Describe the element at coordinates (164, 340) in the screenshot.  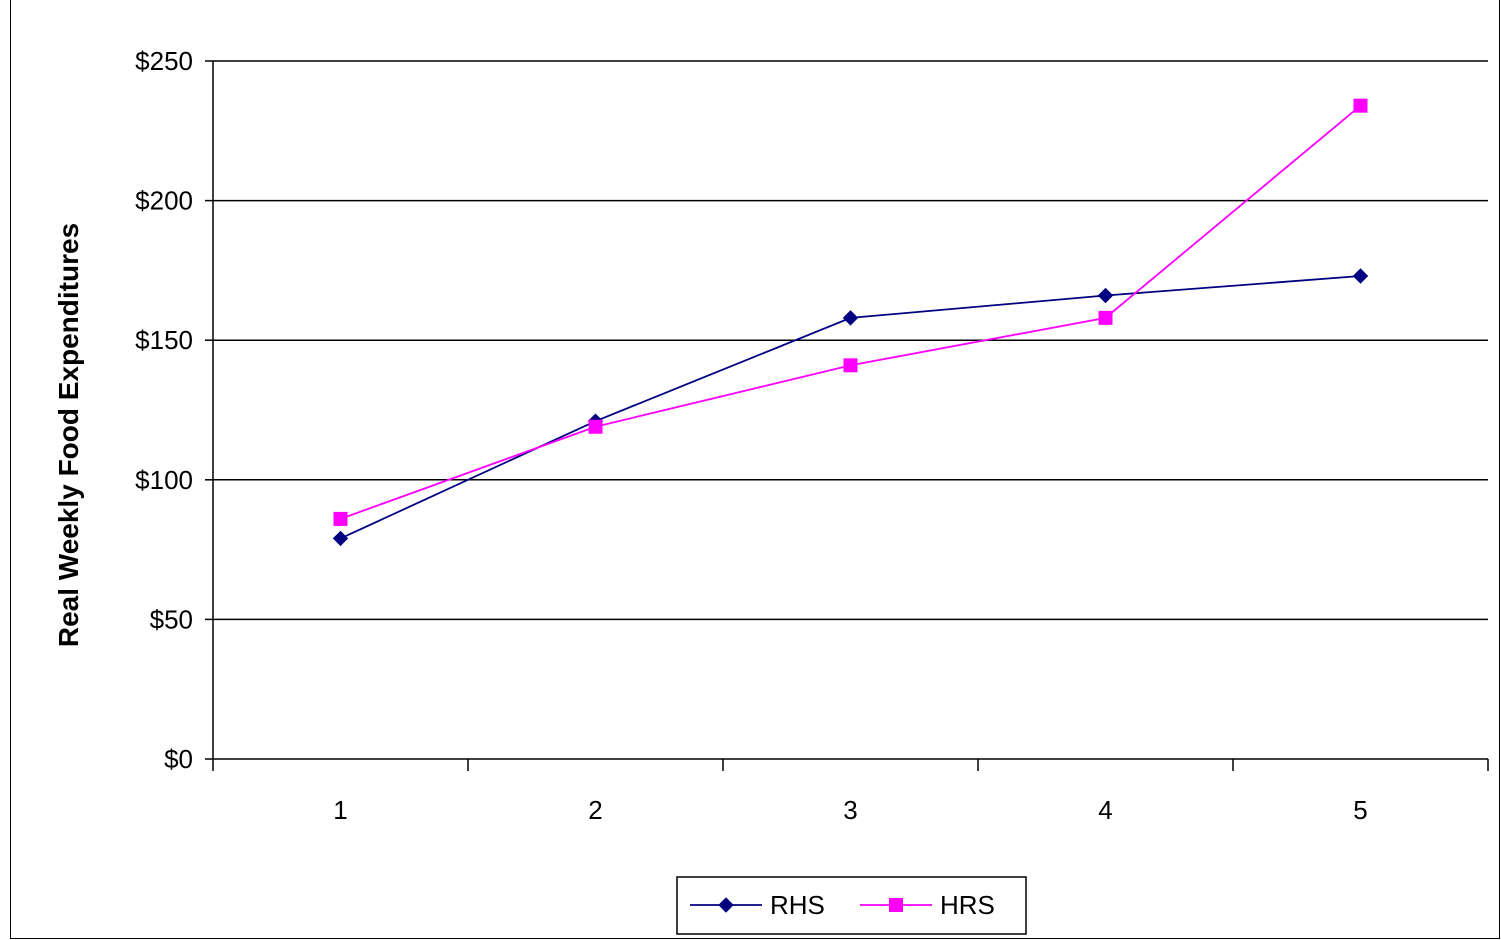
I see `y-tick-label: $150` at that location.